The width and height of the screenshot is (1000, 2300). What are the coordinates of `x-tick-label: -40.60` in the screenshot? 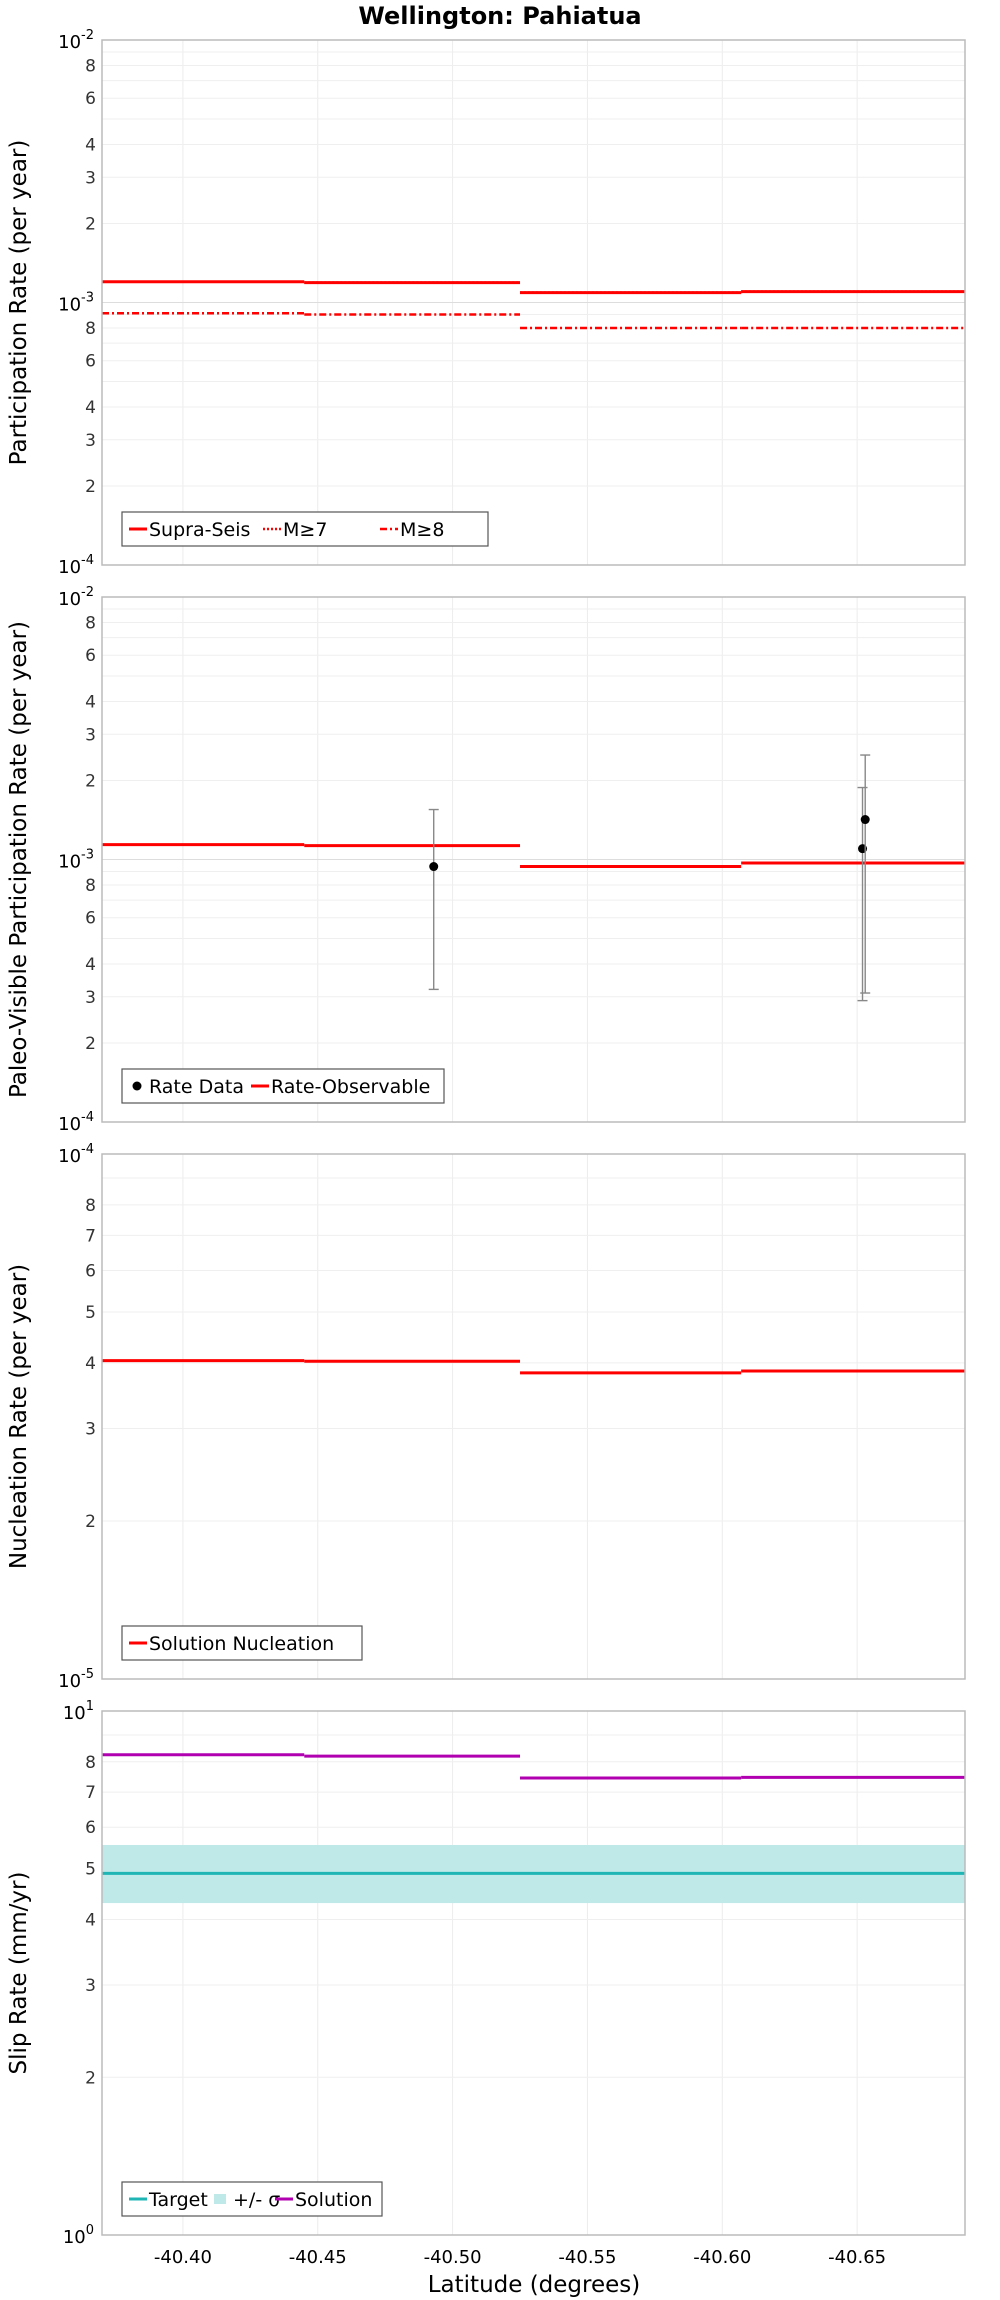 It's located at (722, 2257).